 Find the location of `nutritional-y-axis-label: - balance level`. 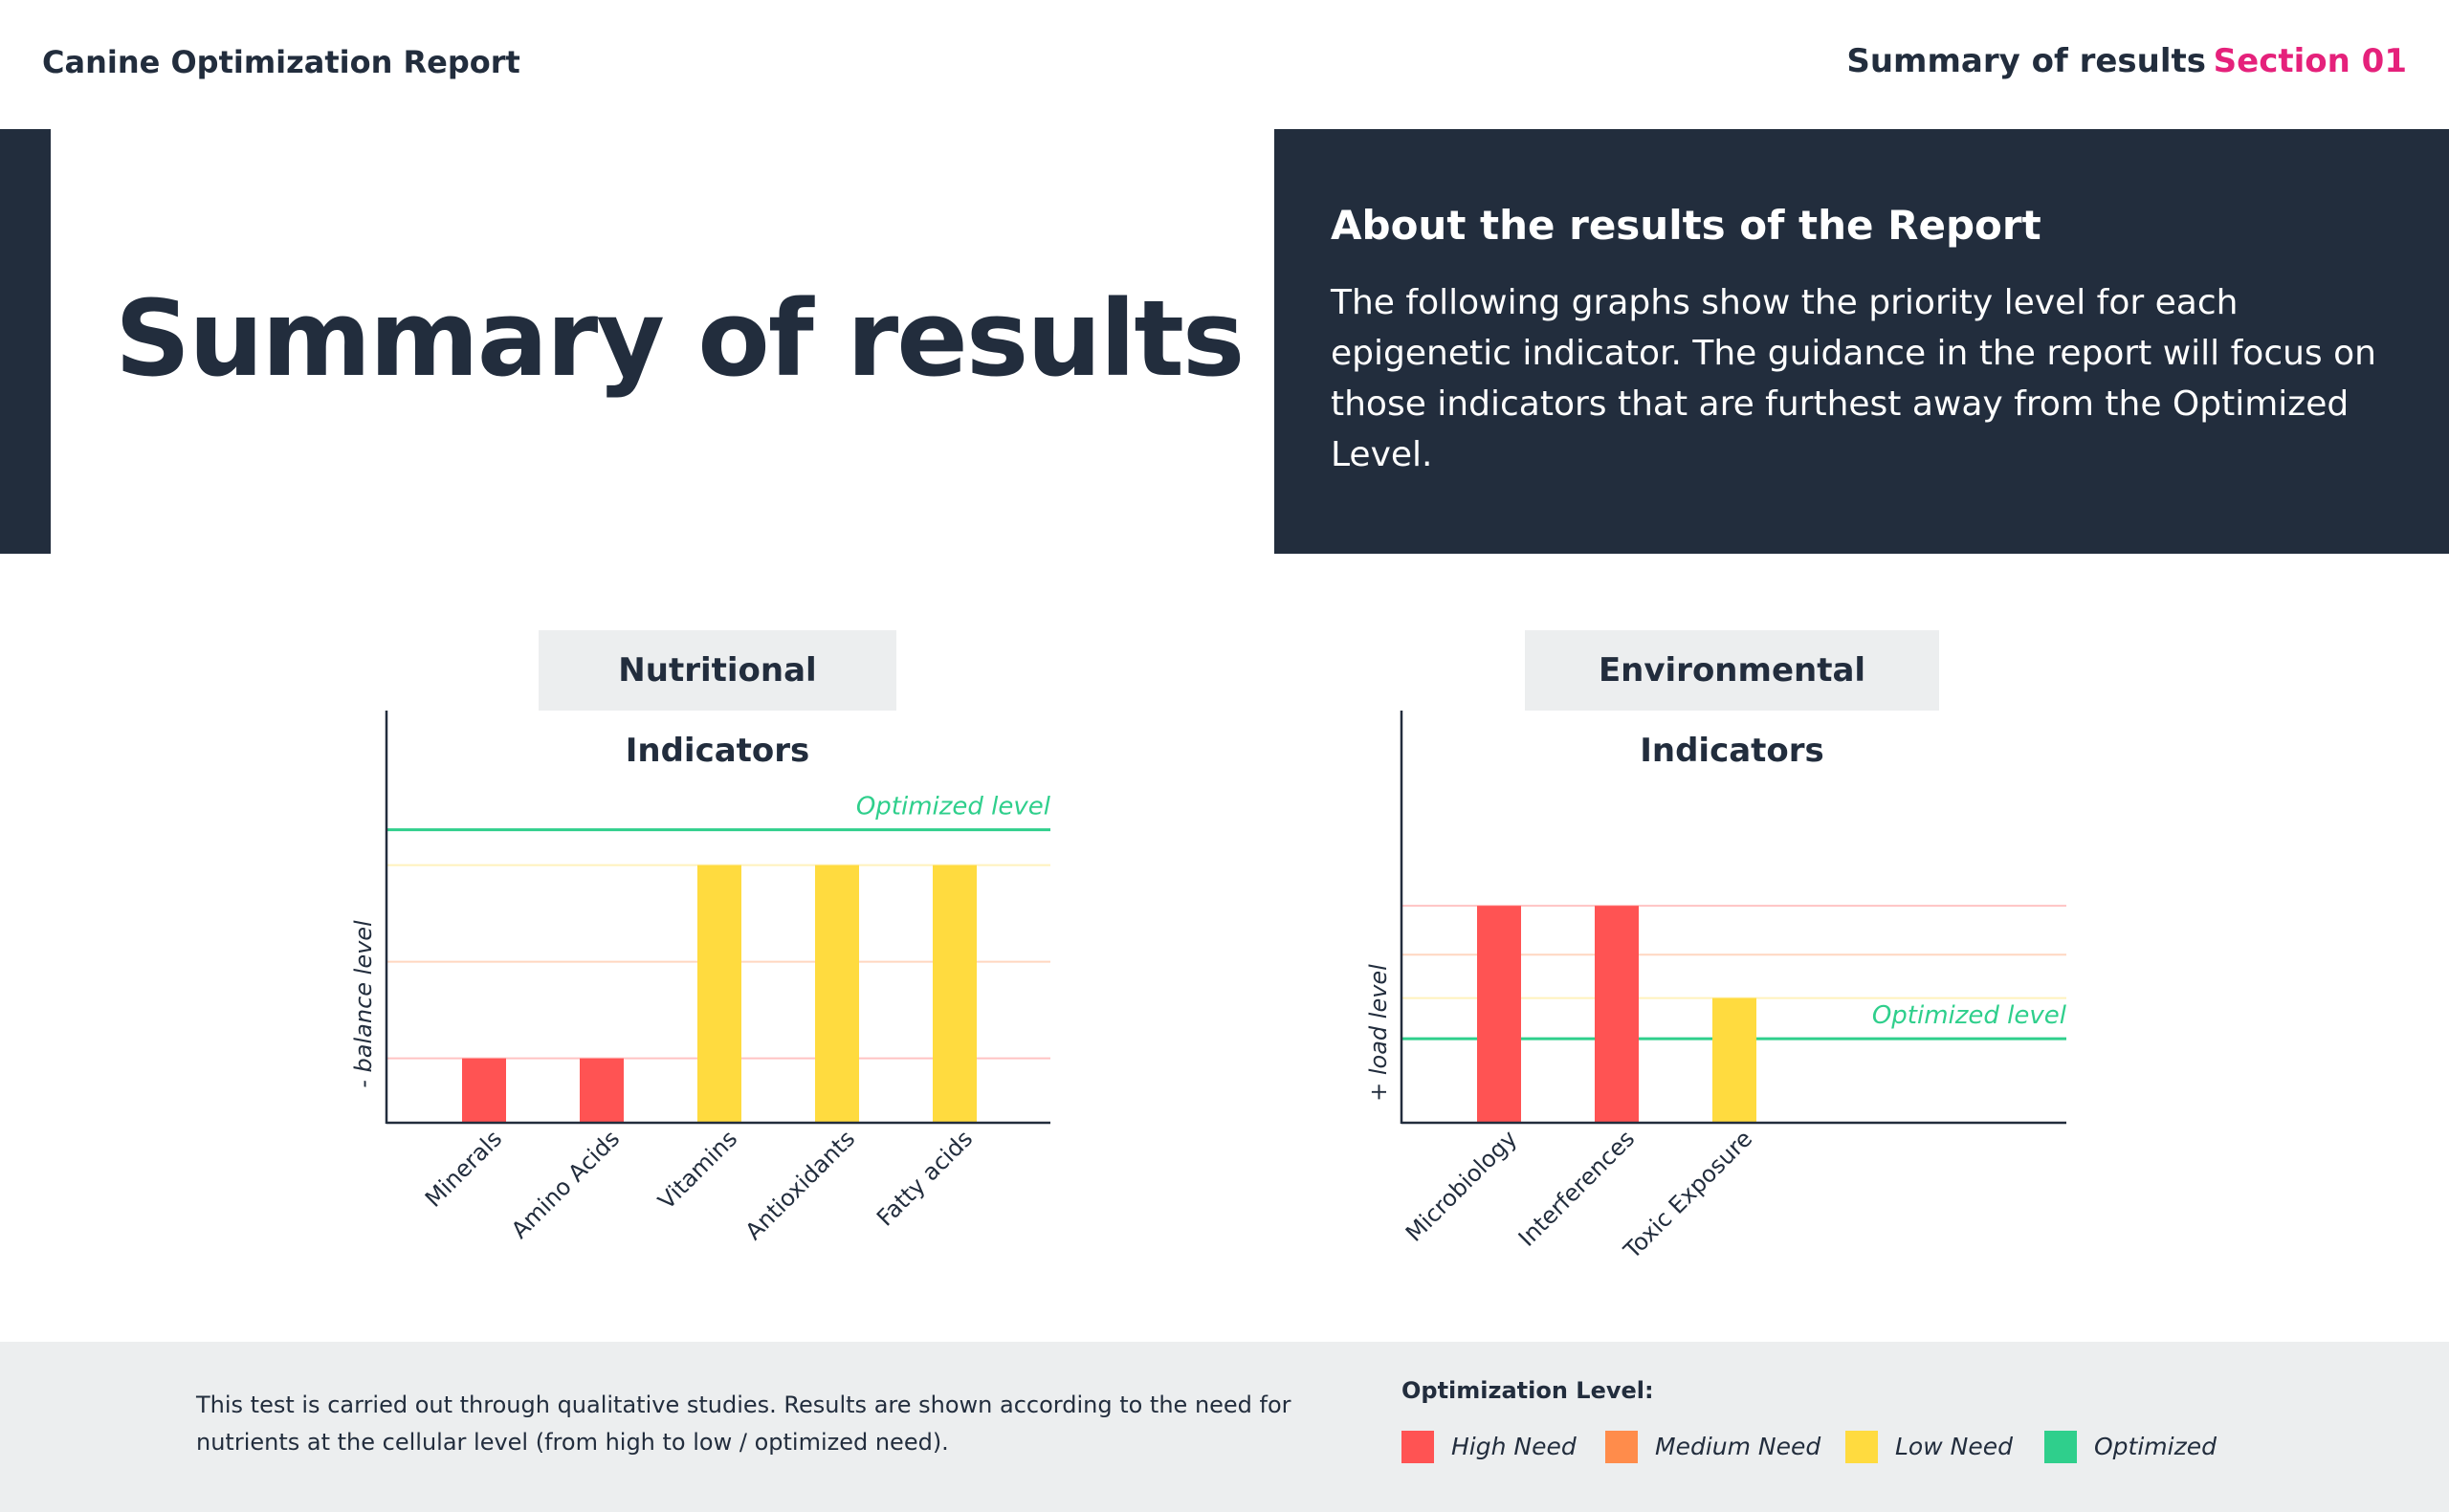

nutritional-y-axis-label: - balance level is located at coordinates (363, 1004).